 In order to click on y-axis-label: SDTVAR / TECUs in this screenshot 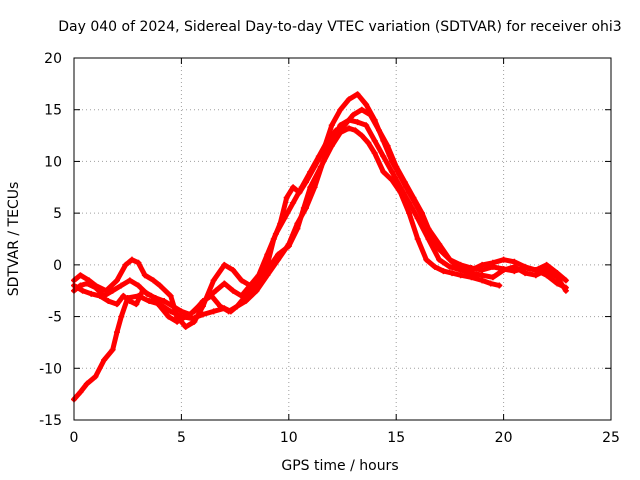, I will do `click(14, 239)`.